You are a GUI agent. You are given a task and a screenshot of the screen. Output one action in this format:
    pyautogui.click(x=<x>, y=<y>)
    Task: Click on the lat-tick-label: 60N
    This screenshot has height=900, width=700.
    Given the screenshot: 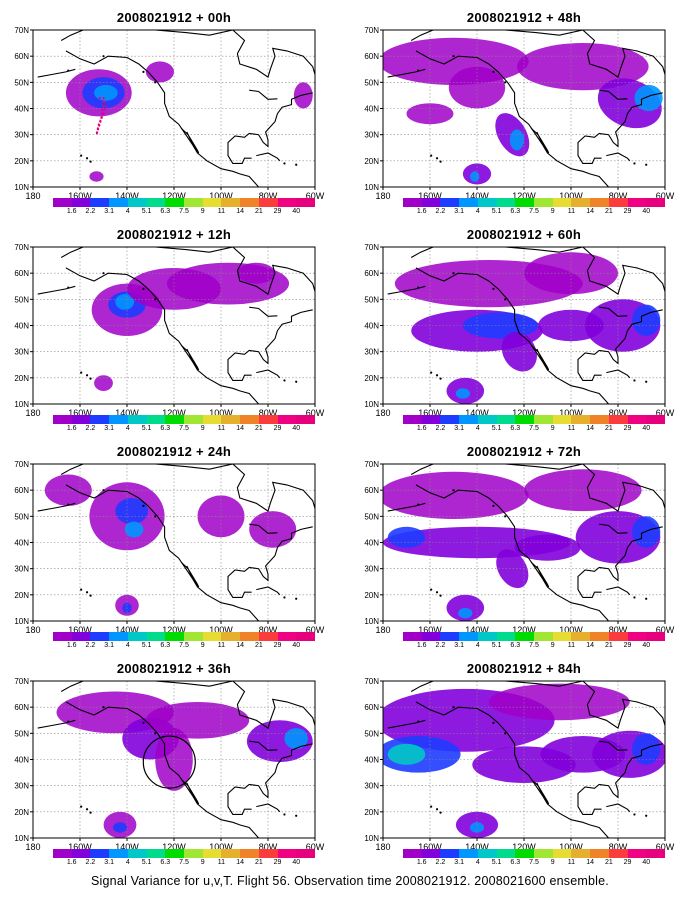 What is the action you would take?
    pyautogui.click(x=371, y=707)
    